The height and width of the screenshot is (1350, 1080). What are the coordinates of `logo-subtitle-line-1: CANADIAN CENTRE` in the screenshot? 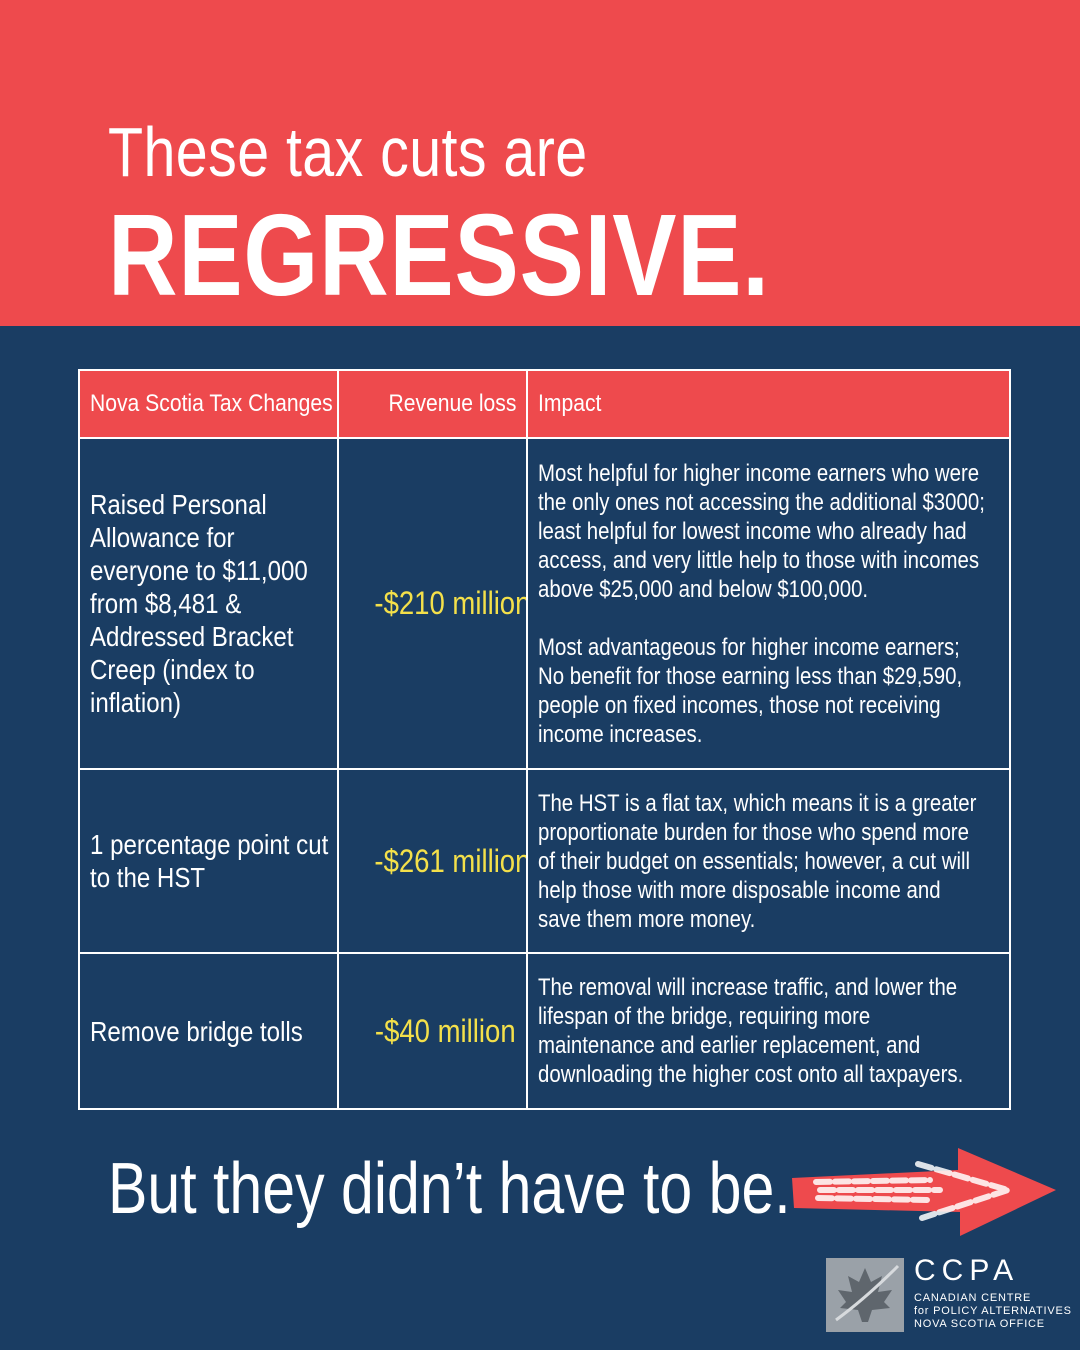 It's located at (973, 1298).